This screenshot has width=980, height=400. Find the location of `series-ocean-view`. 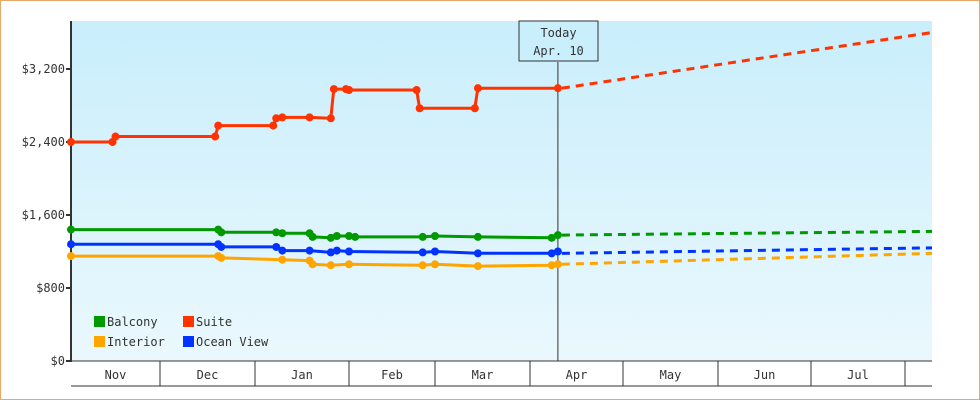

series-ocean-view is located at coordinates (500, 249).